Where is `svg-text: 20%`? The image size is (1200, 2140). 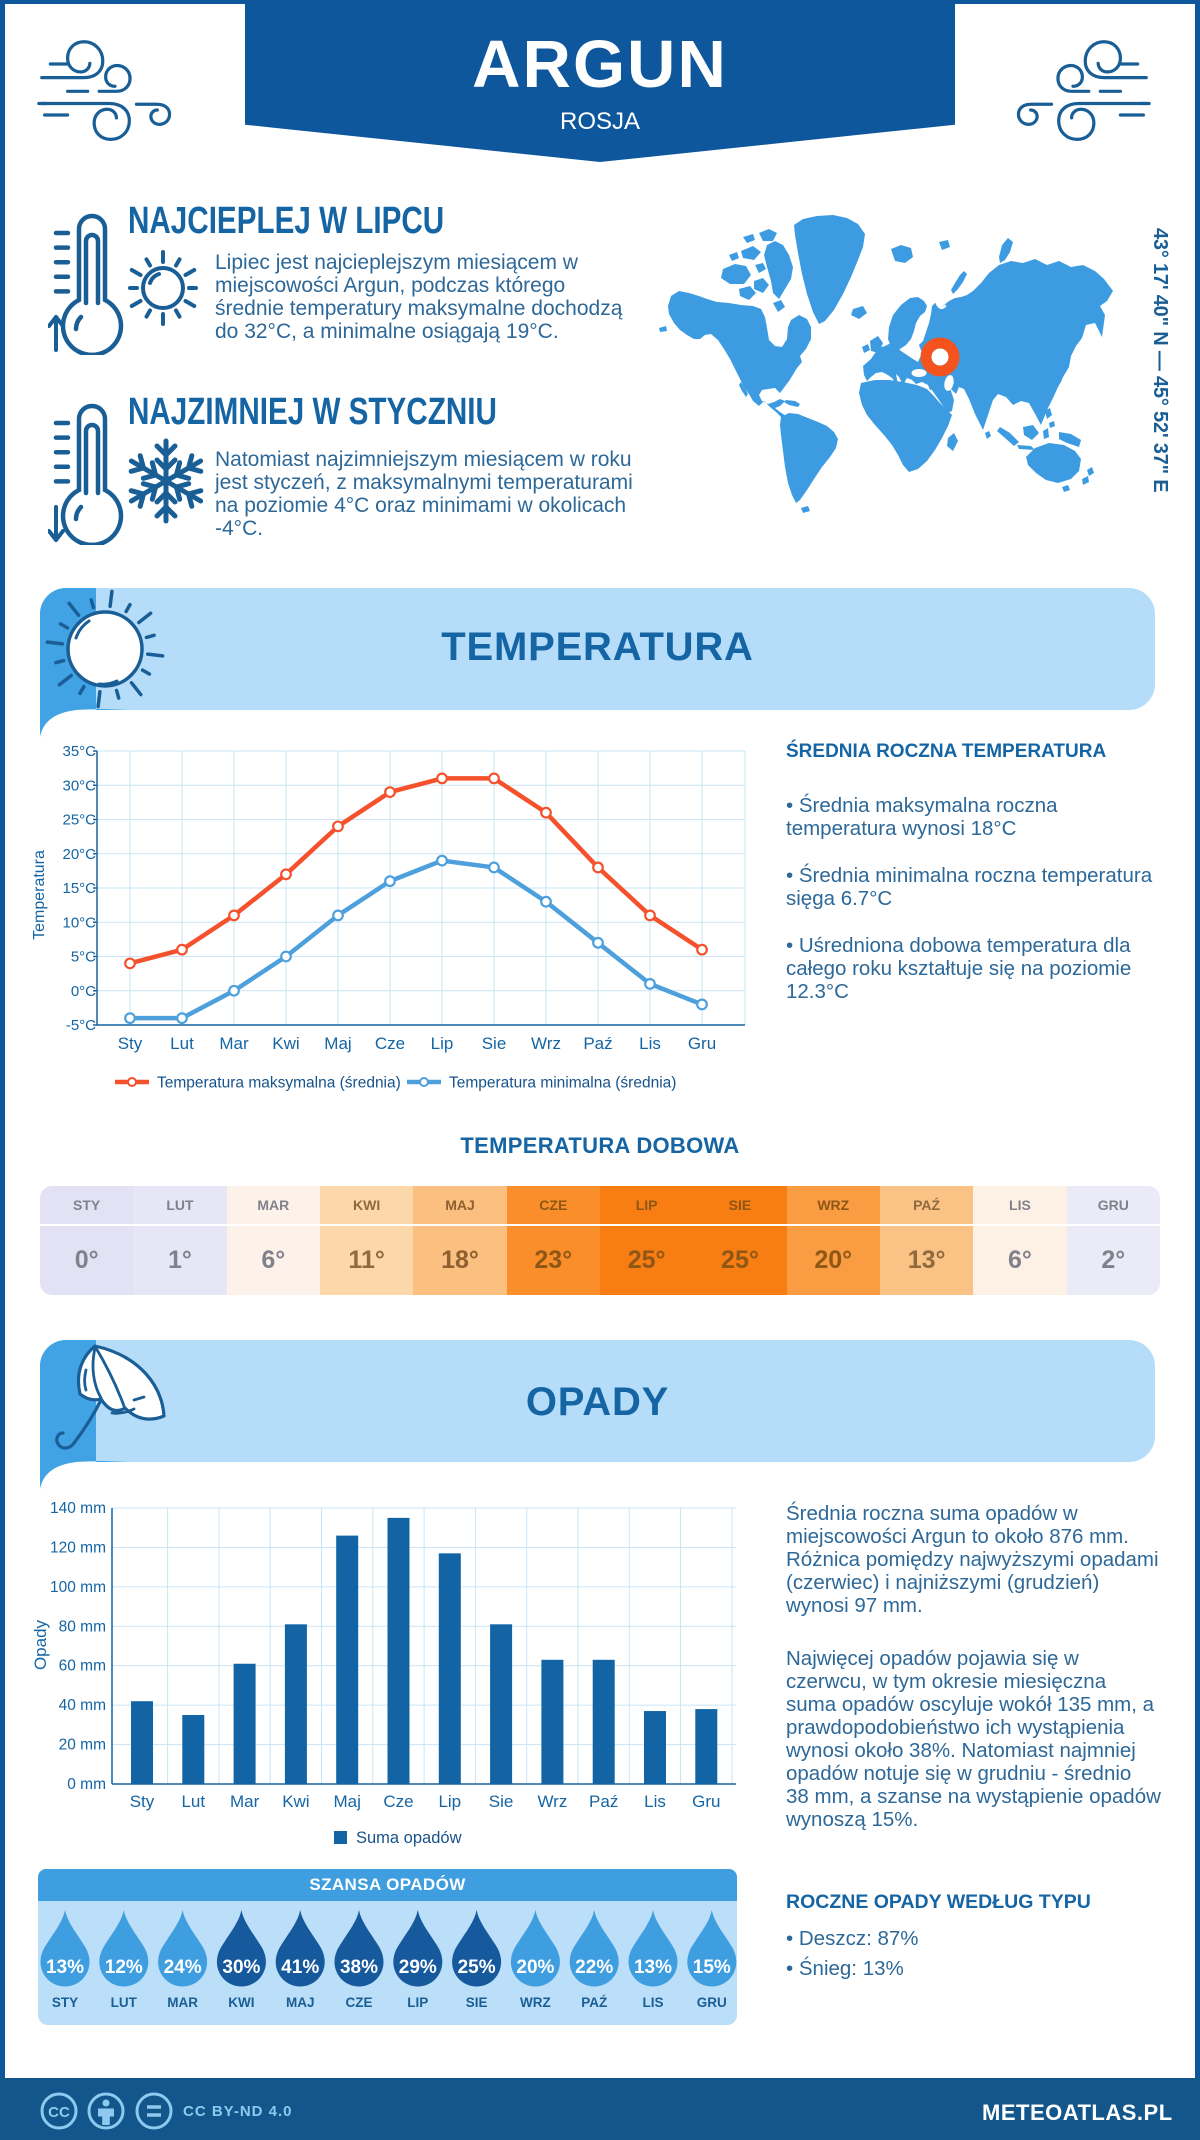
svg-text: 20% is located at coordinates (535, 1967).